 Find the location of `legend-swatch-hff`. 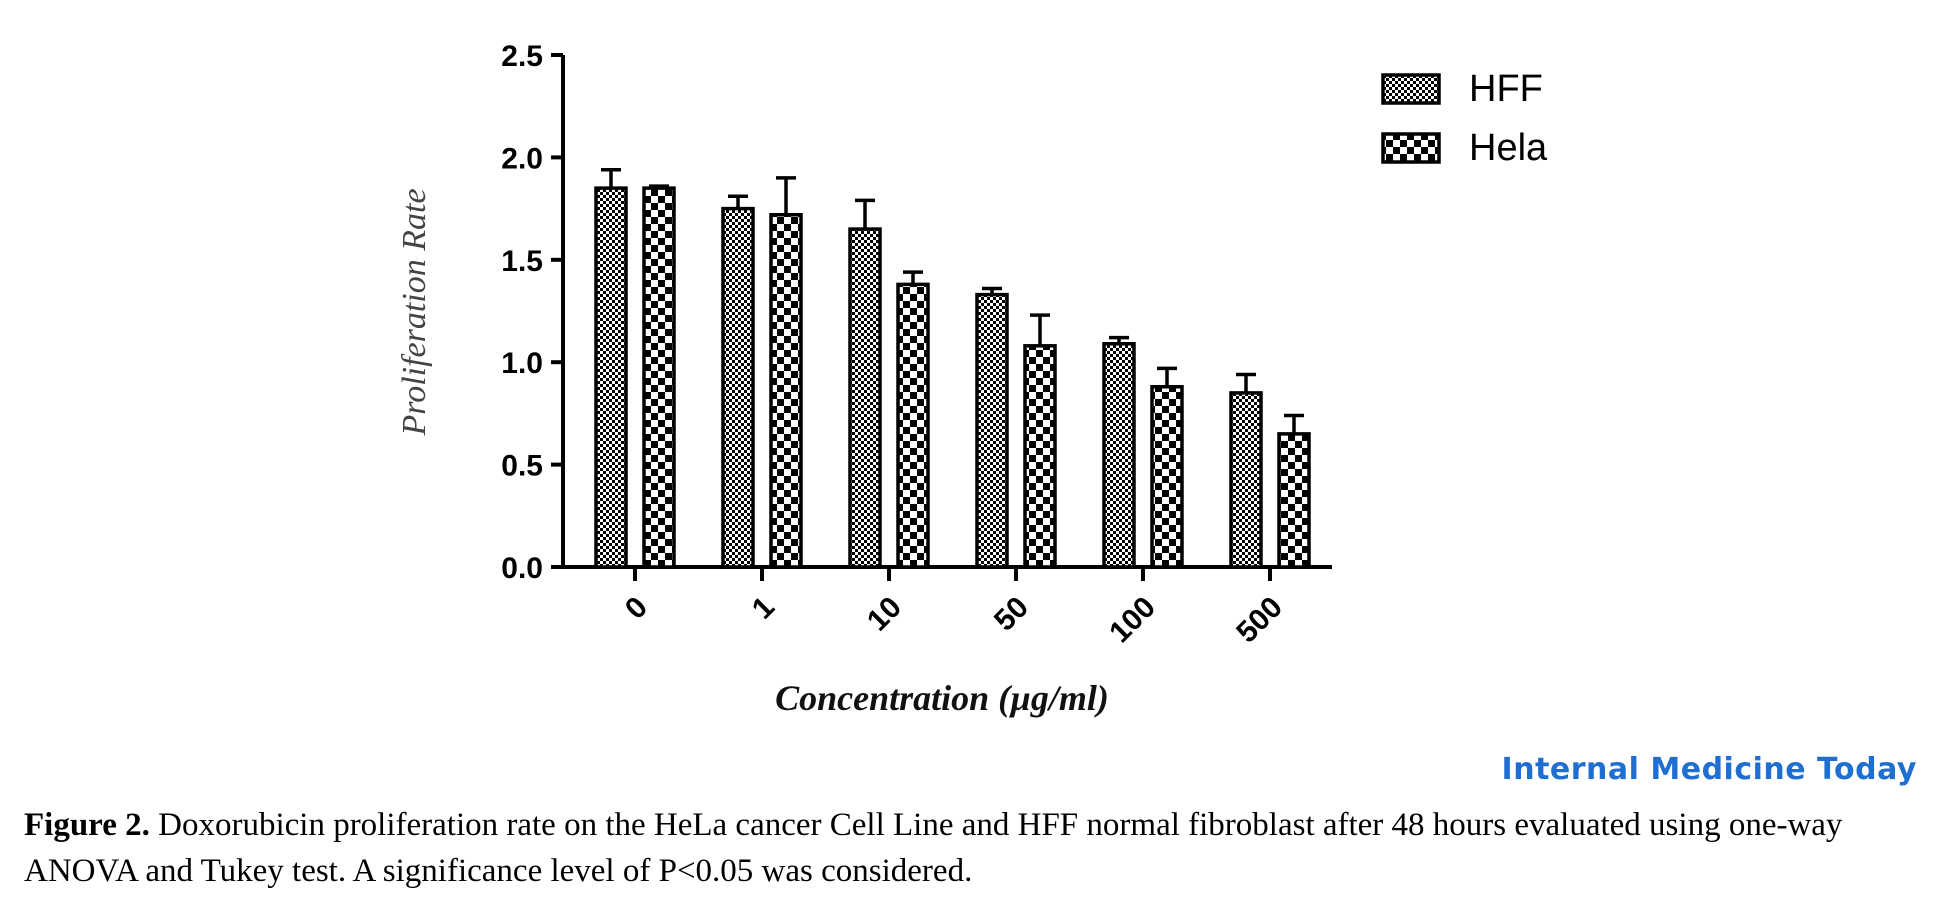

legend-swatch-hff is located at coordinates (1411, 89).